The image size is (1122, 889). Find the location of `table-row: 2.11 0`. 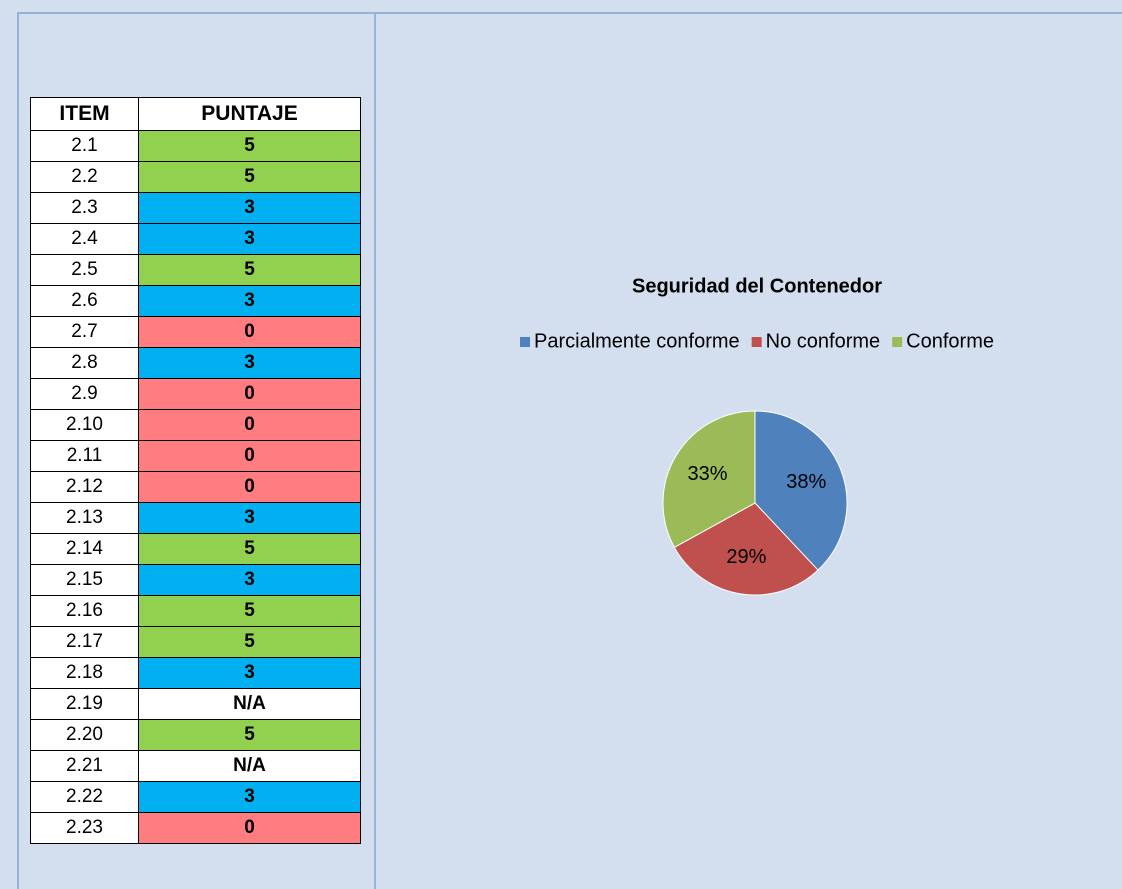

table-row: 2.11 0 is located at coordinates (195, 456).